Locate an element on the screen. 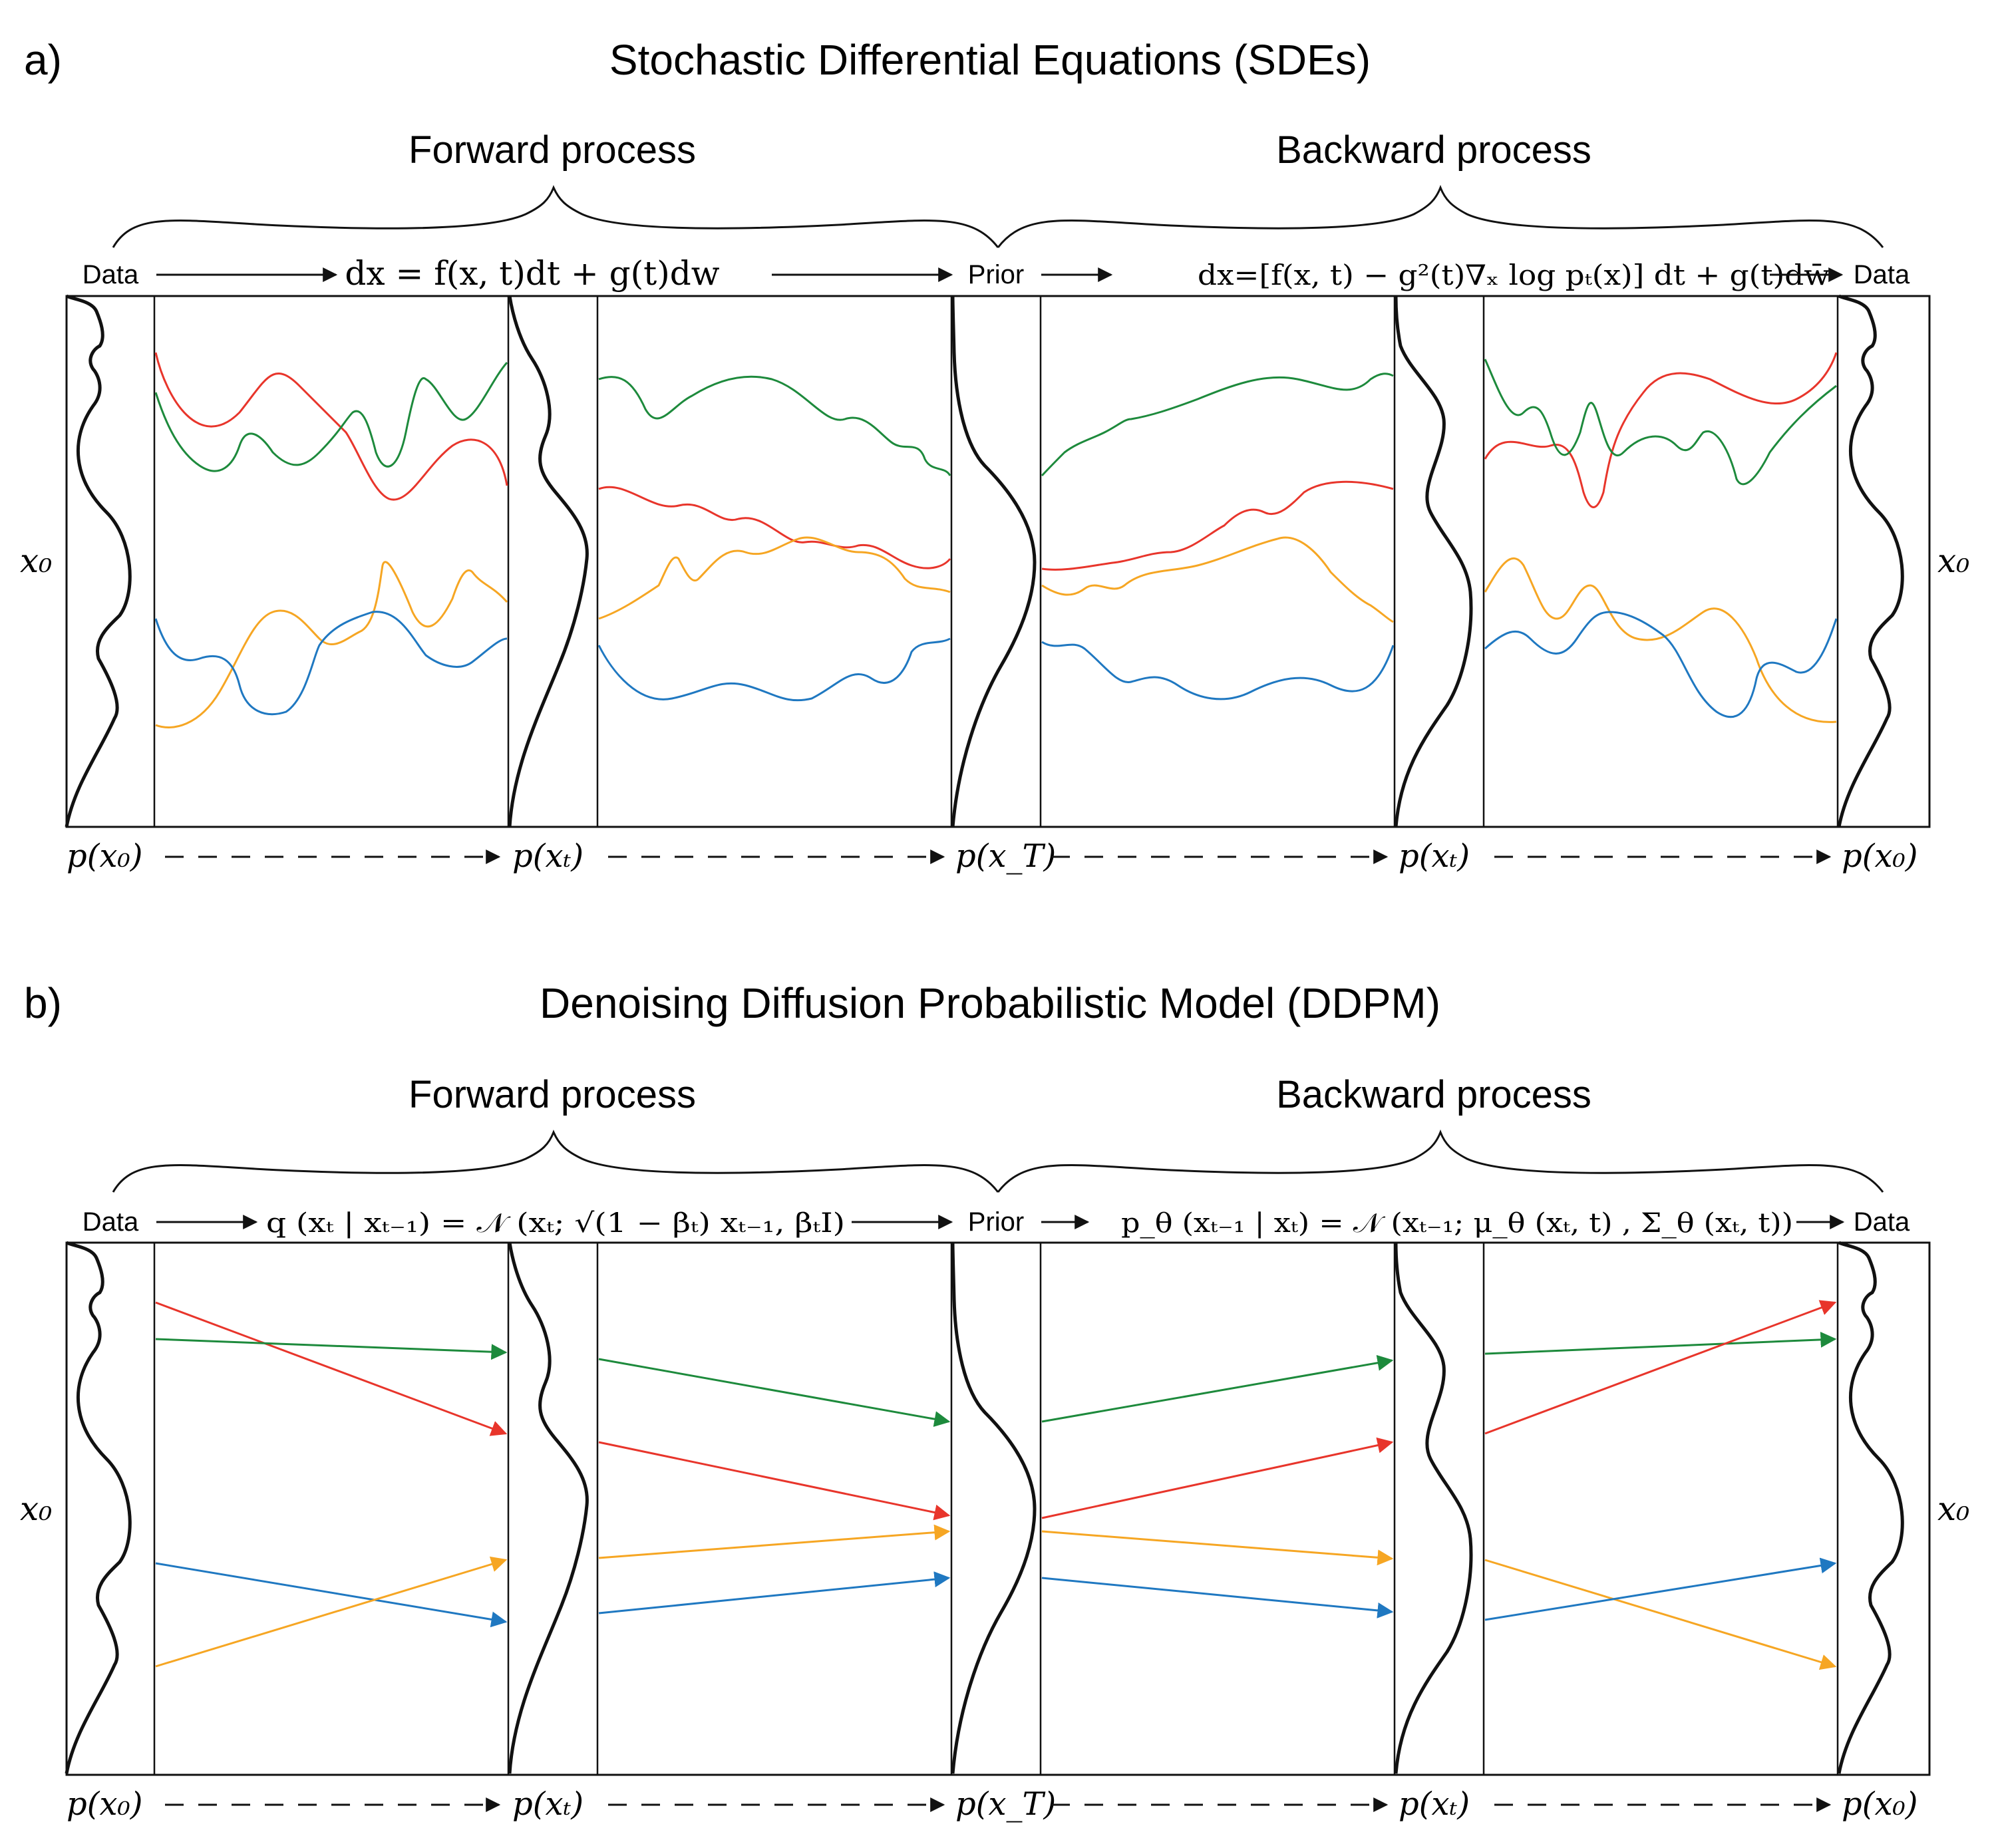 The width and height of the screenshot is (1996, 1848). x0-label-left-b: x₀ is located at coordinates (36, 1509).